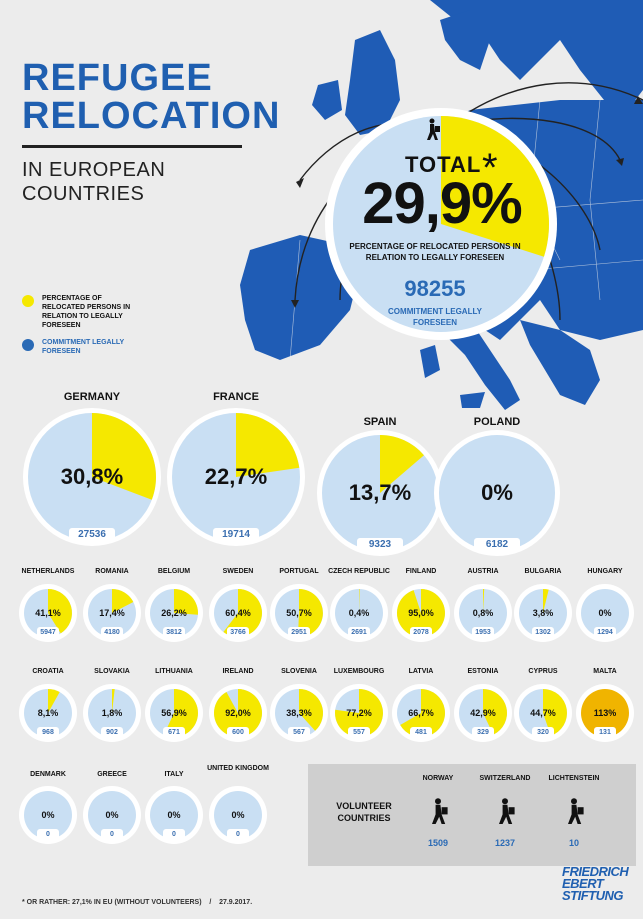  I want to click on country-slovenia: 38,3% 567, so click(299, 713).